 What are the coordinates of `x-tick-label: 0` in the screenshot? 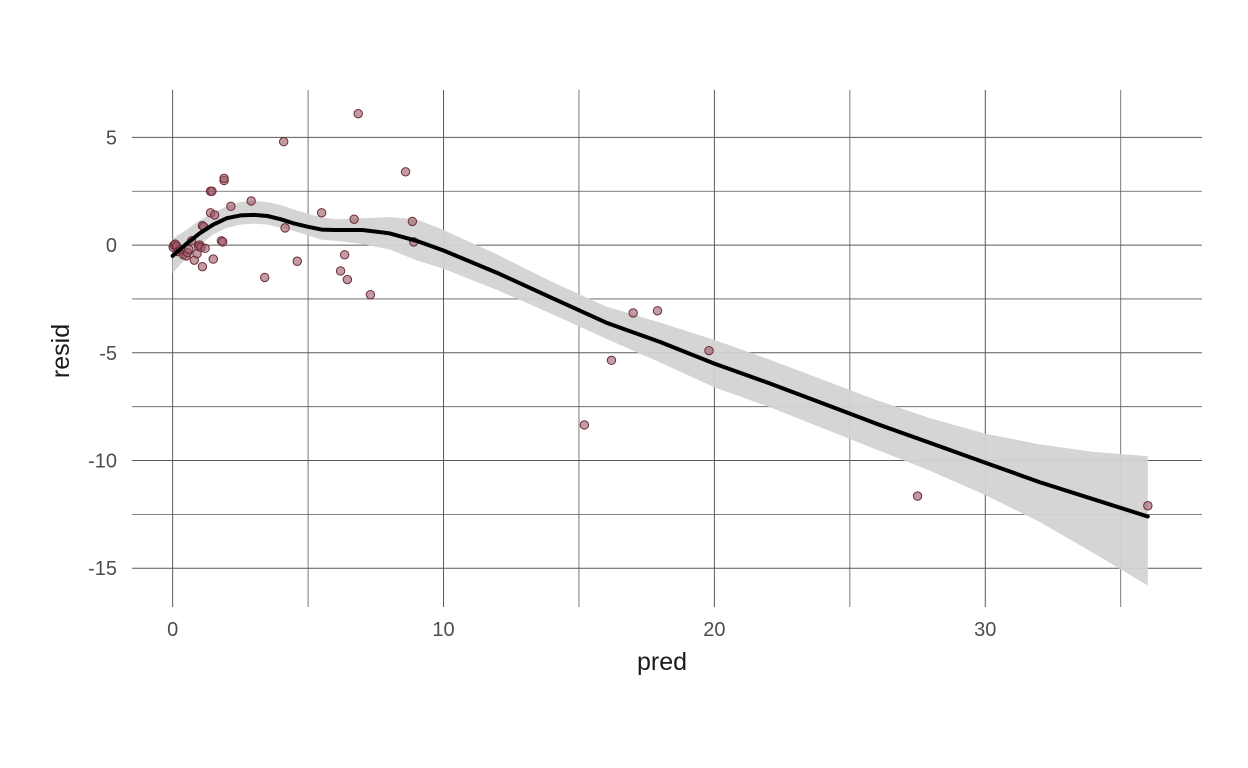 It's located at (172, 630).